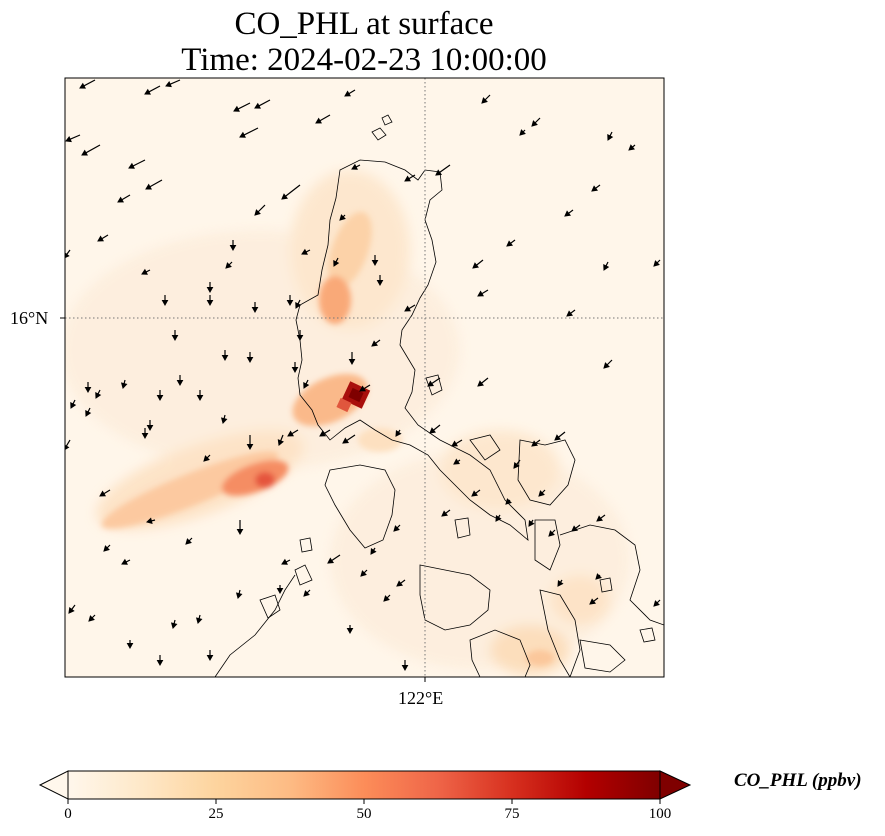  I want to click on colorbar-label: CO_PHL (ppbv), so click(798, 780).